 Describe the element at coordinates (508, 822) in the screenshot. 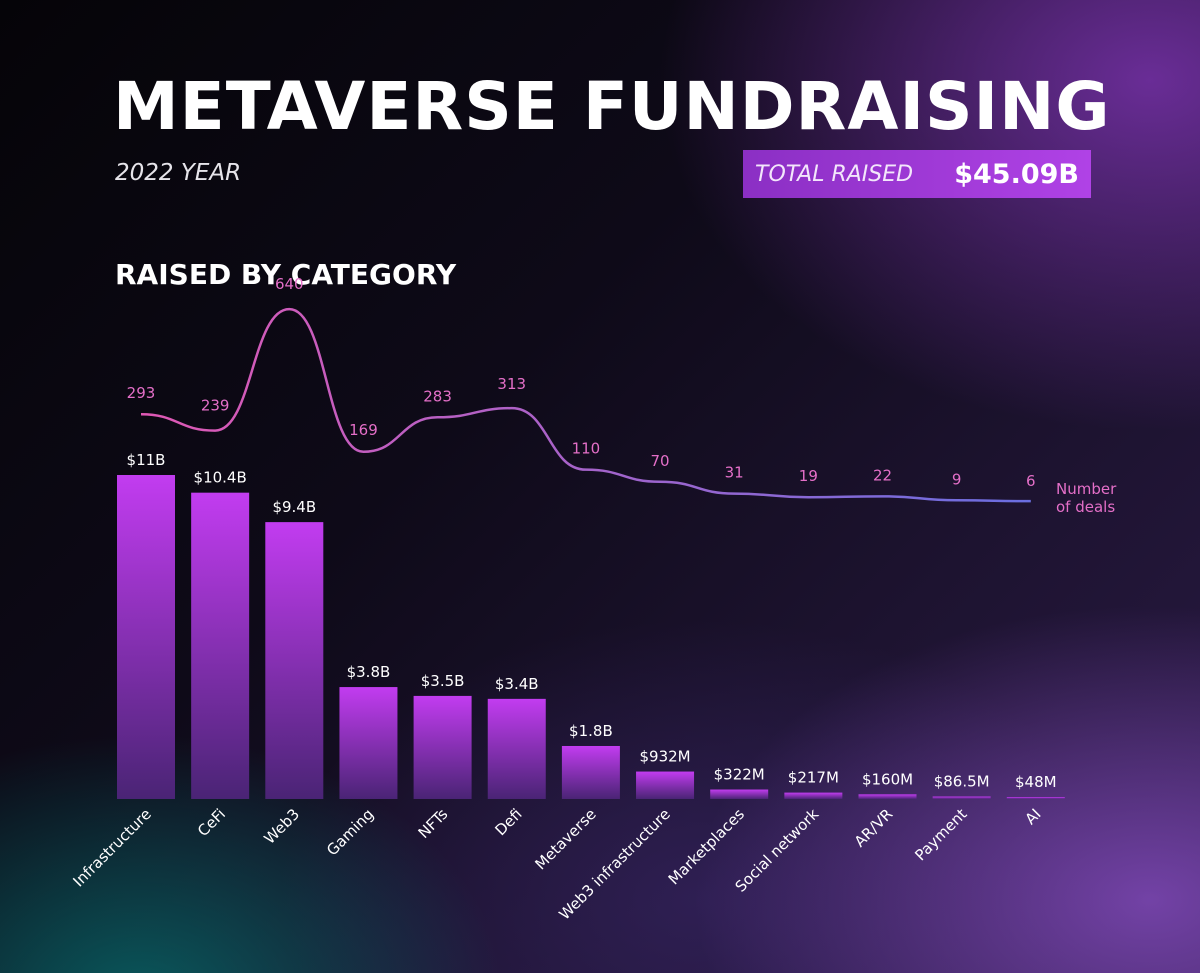

I see `category-label: Defi` at that location.